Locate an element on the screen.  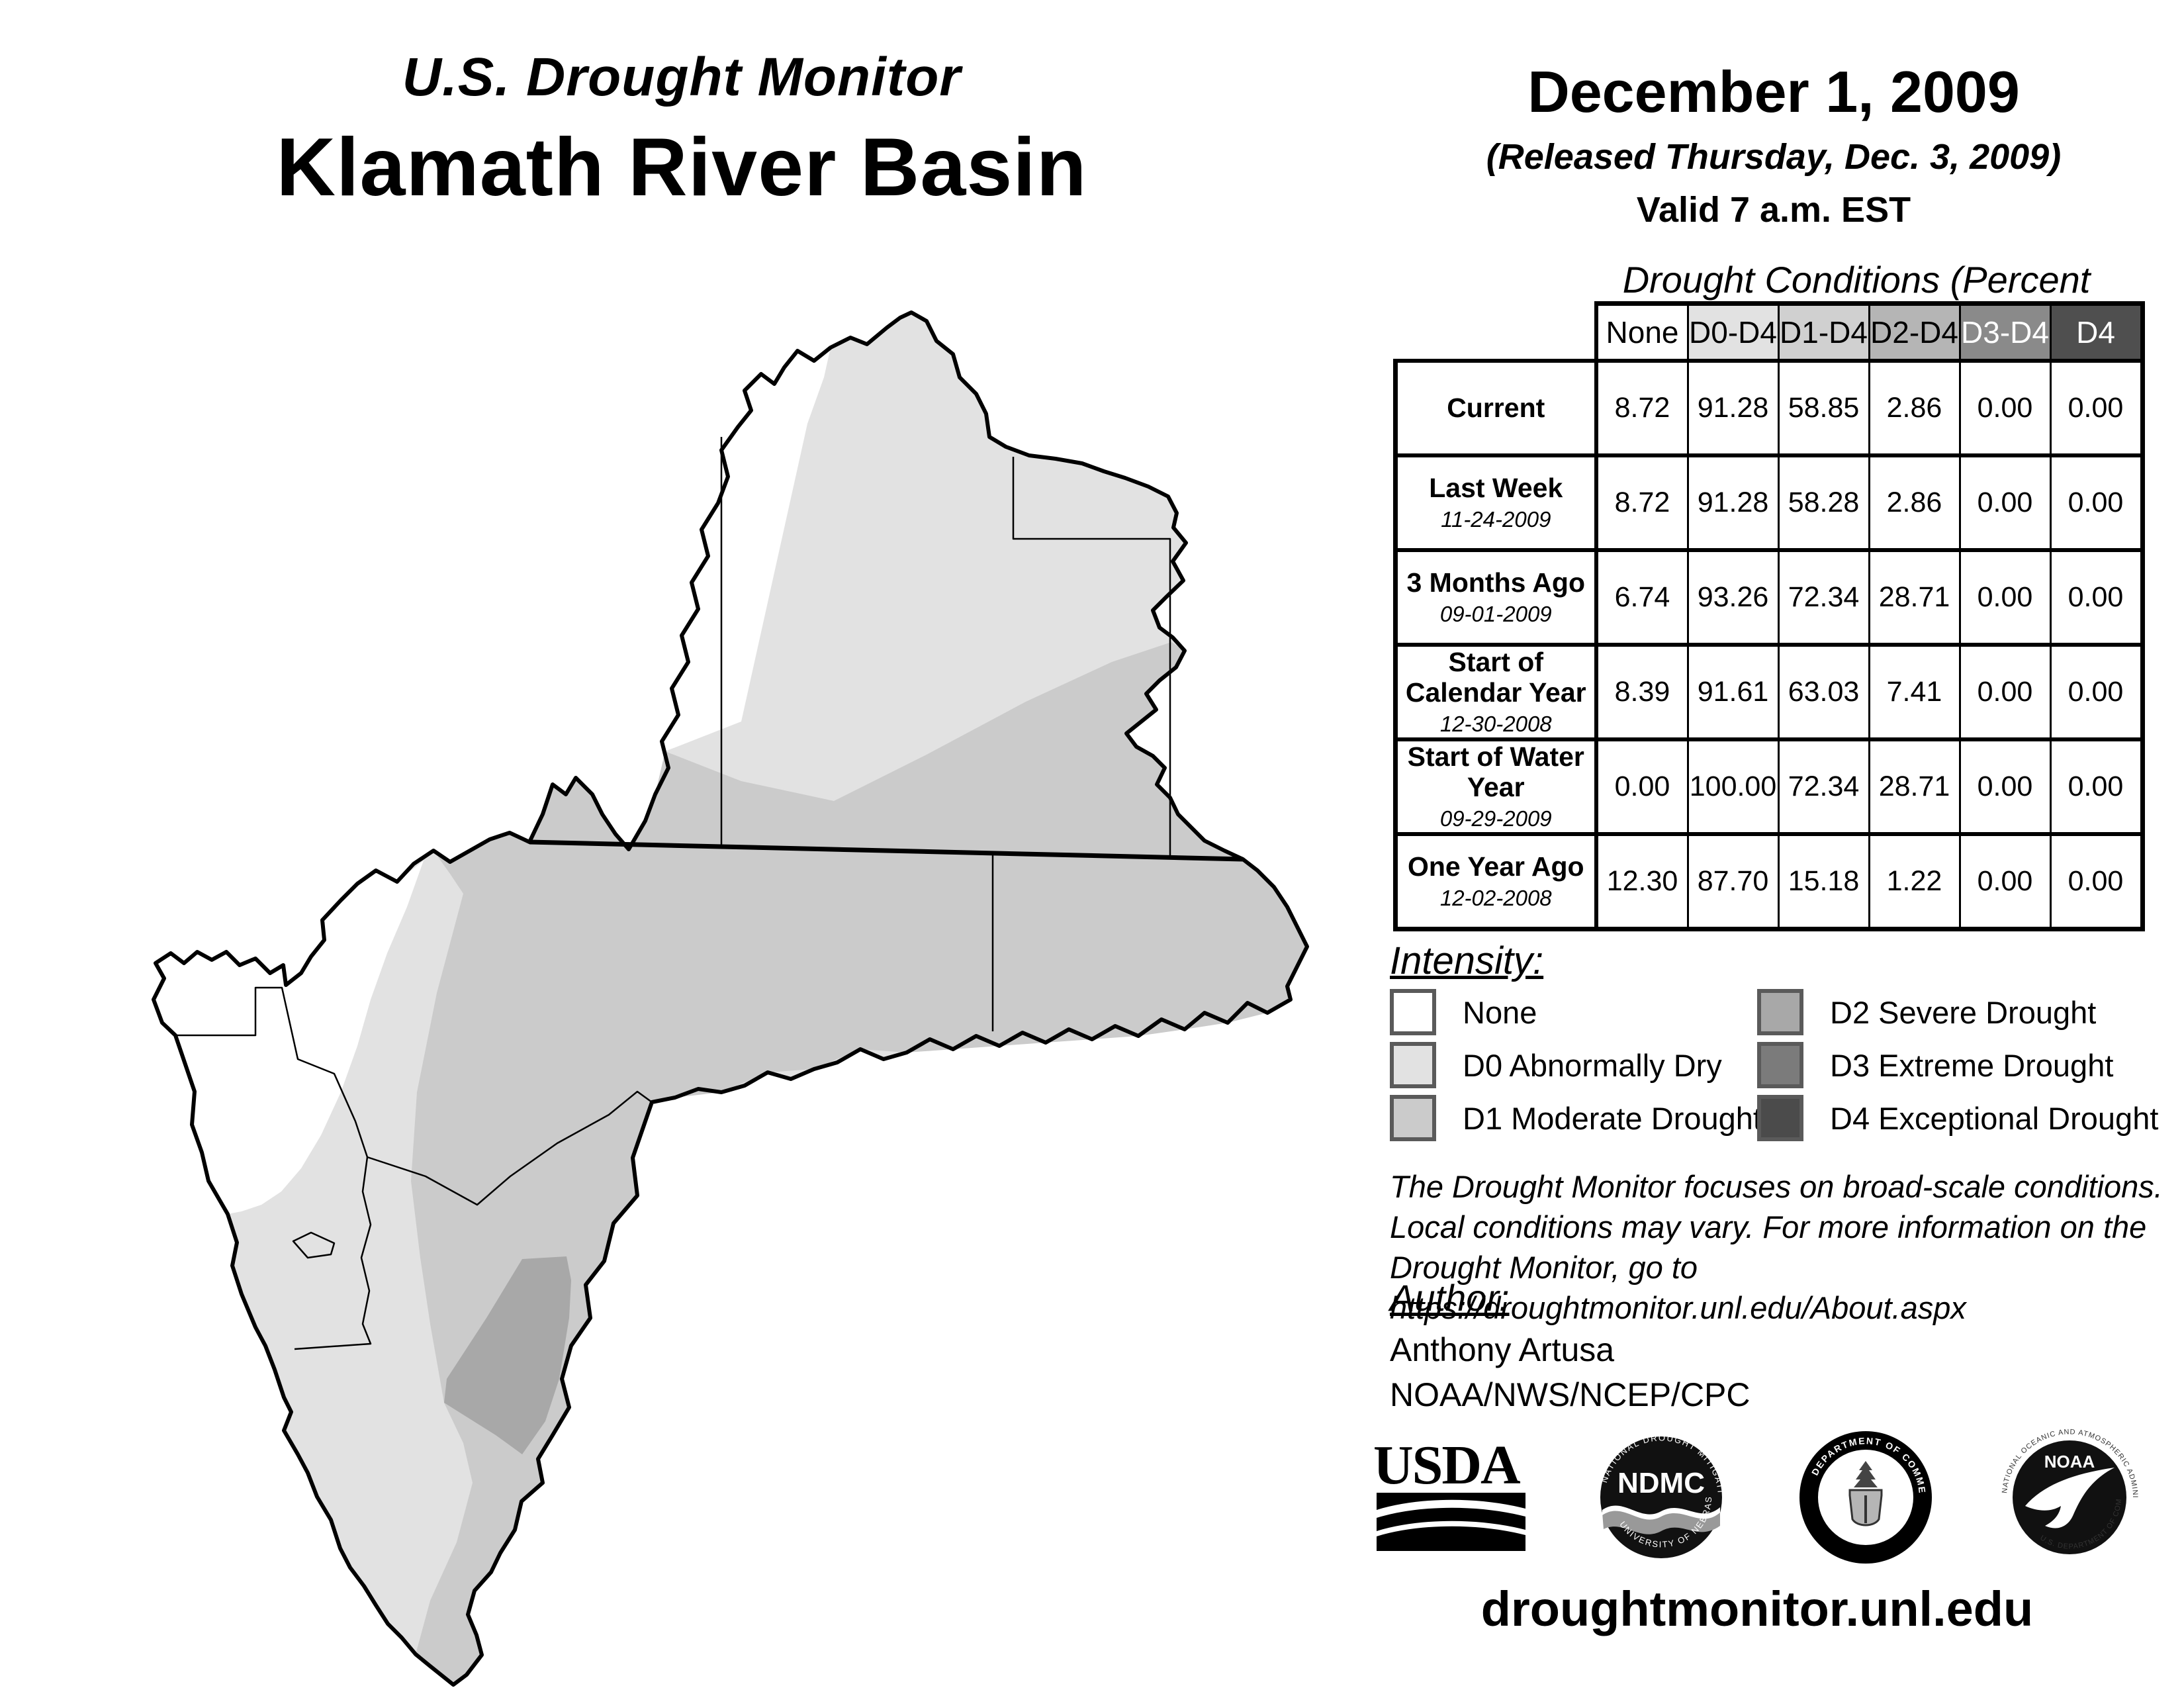
legend-item-d1: D1 Moderate Drought is located at coordinates (1576, 1118).